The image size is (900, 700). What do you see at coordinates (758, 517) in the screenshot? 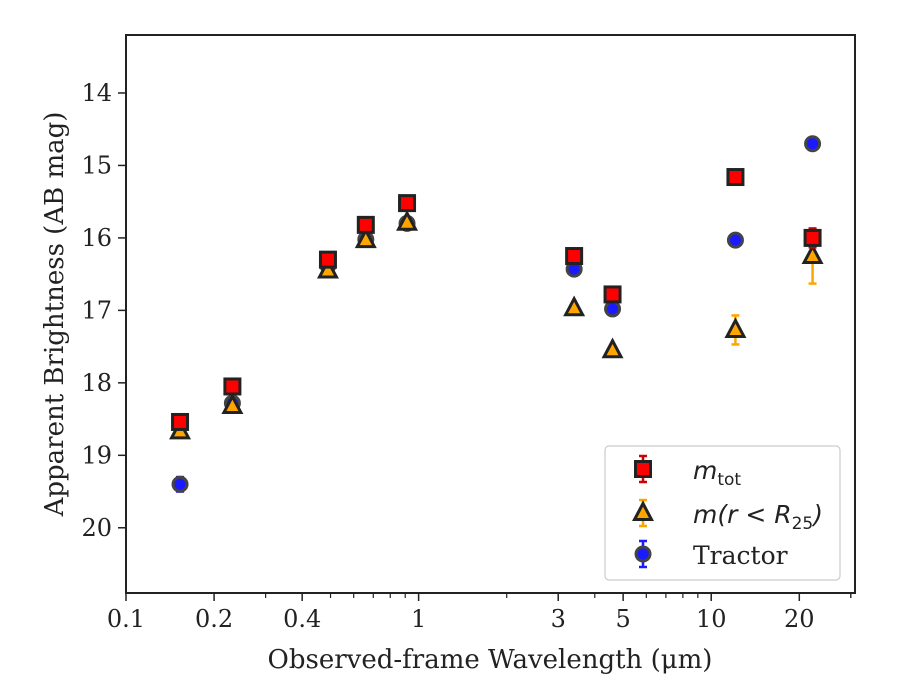
I see `legend-label-mr25: m(r < R25)` at bounding box center [758, 517].